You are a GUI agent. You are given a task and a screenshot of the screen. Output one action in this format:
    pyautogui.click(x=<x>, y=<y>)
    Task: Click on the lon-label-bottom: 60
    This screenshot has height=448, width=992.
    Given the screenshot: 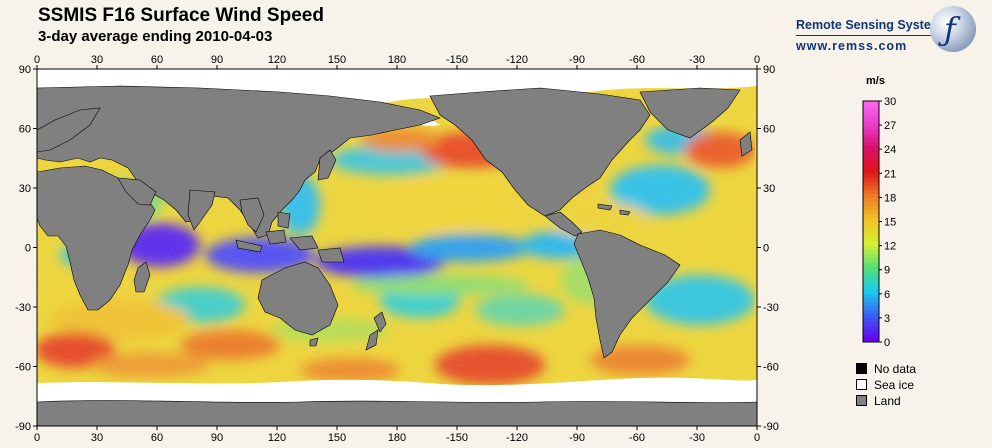 What is the action you would take?
    pyautogui.click(x=157, y=438)
    